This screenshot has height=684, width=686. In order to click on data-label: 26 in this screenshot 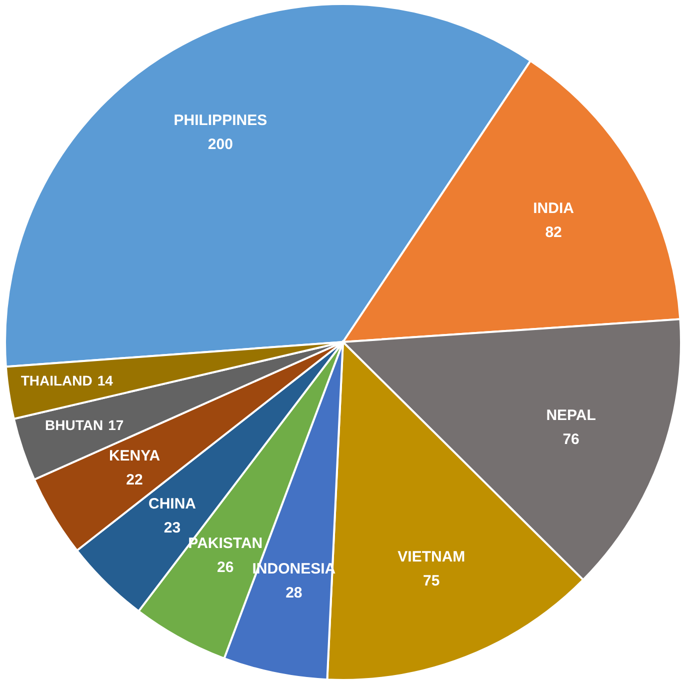, I will do `click(225, 567)`.